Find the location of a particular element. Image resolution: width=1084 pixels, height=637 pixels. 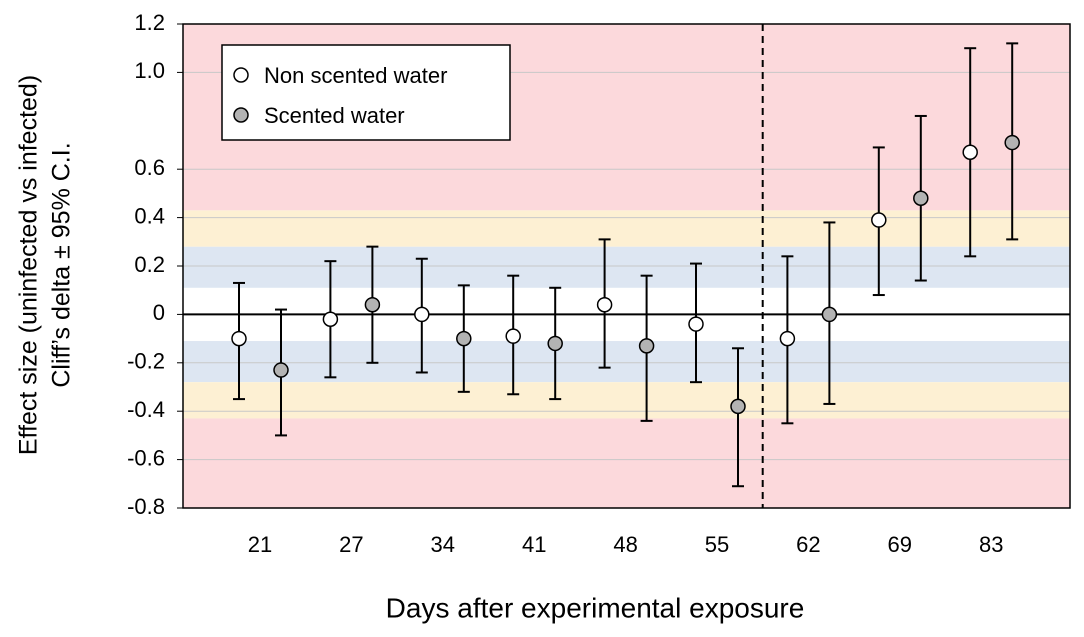

x-tick-label: 41 is located at coordinates (534, 544).